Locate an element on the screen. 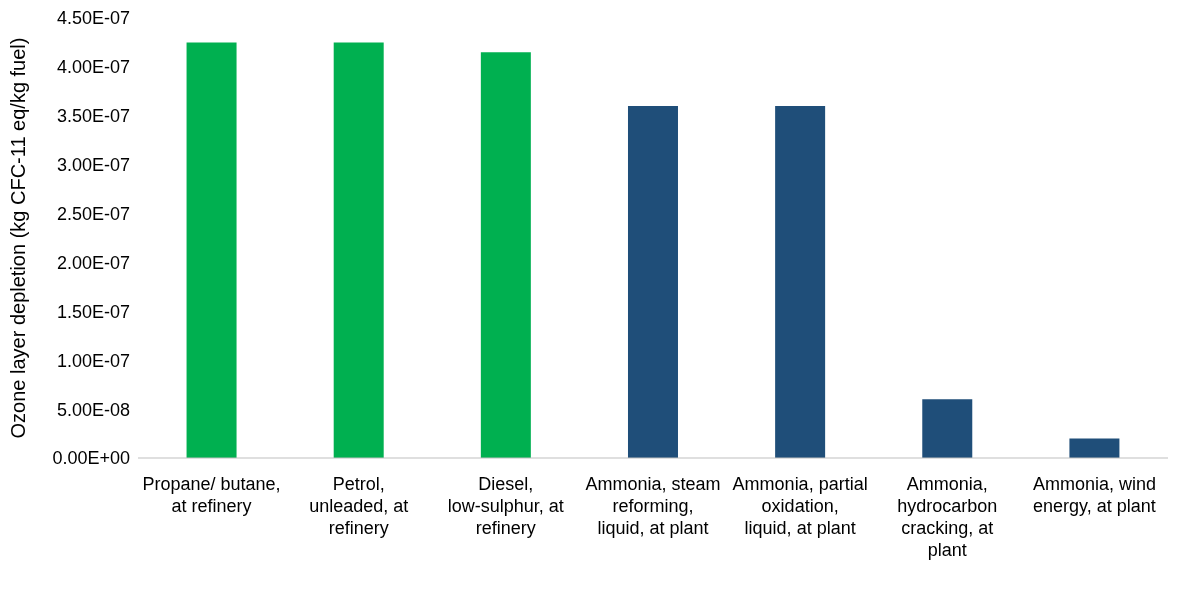 This screenshot has height=596, width=1190. y-tick-label: 2.00E-07 is located at coordinates (93, 262).